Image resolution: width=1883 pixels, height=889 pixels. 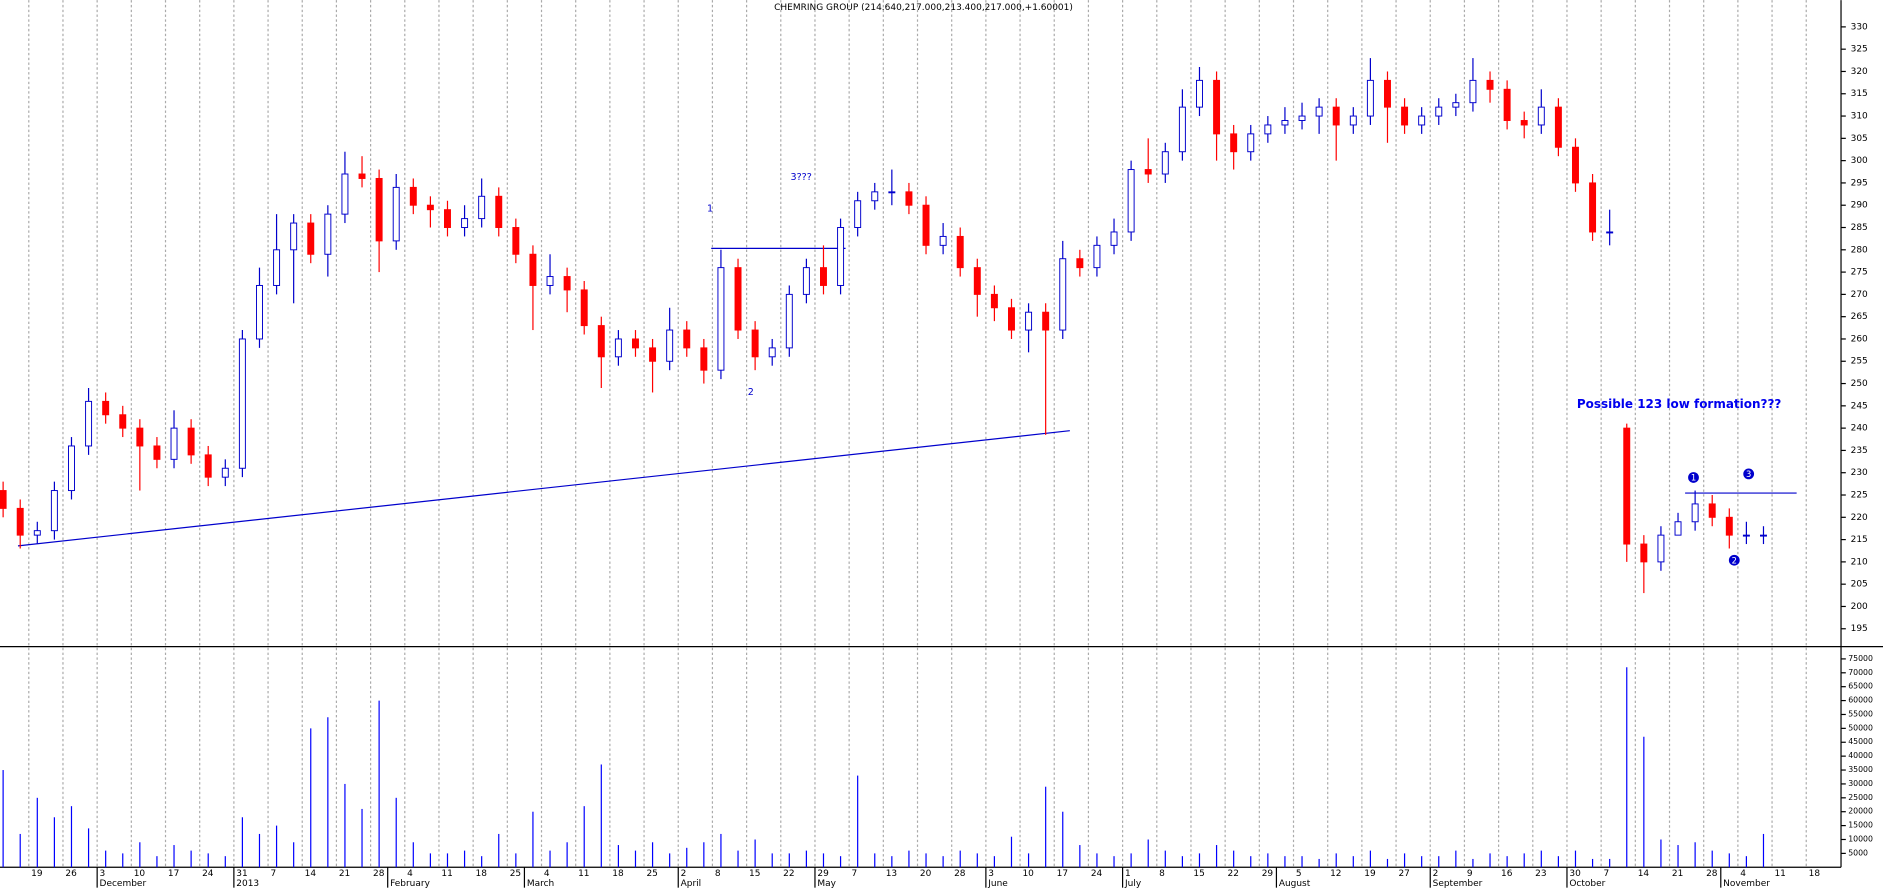 What do you see at coordinates (1859, 295) in the screenshot?
I see `y-tick-label: 270` at bounding box center [1859, 295].